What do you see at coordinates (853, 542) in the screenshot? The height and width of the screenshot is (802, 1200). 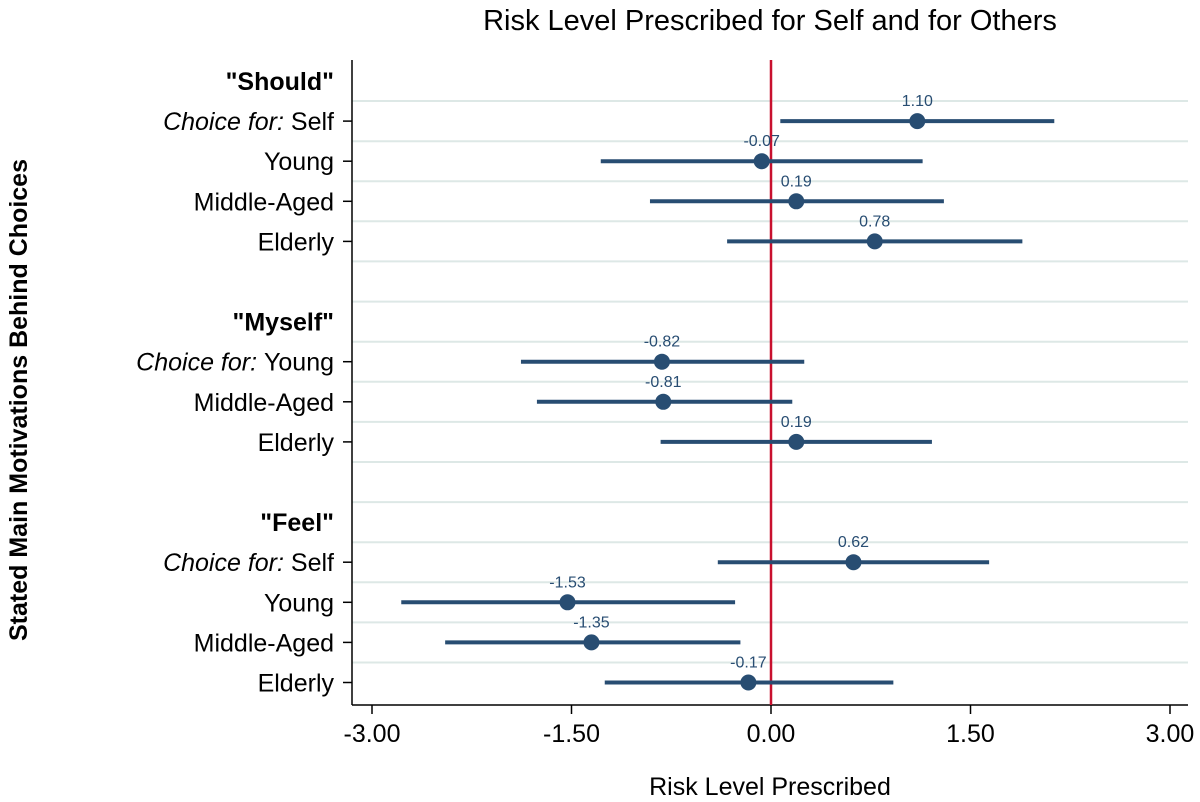 I see `data-label: 0.62` at bounding box center [853, 542].